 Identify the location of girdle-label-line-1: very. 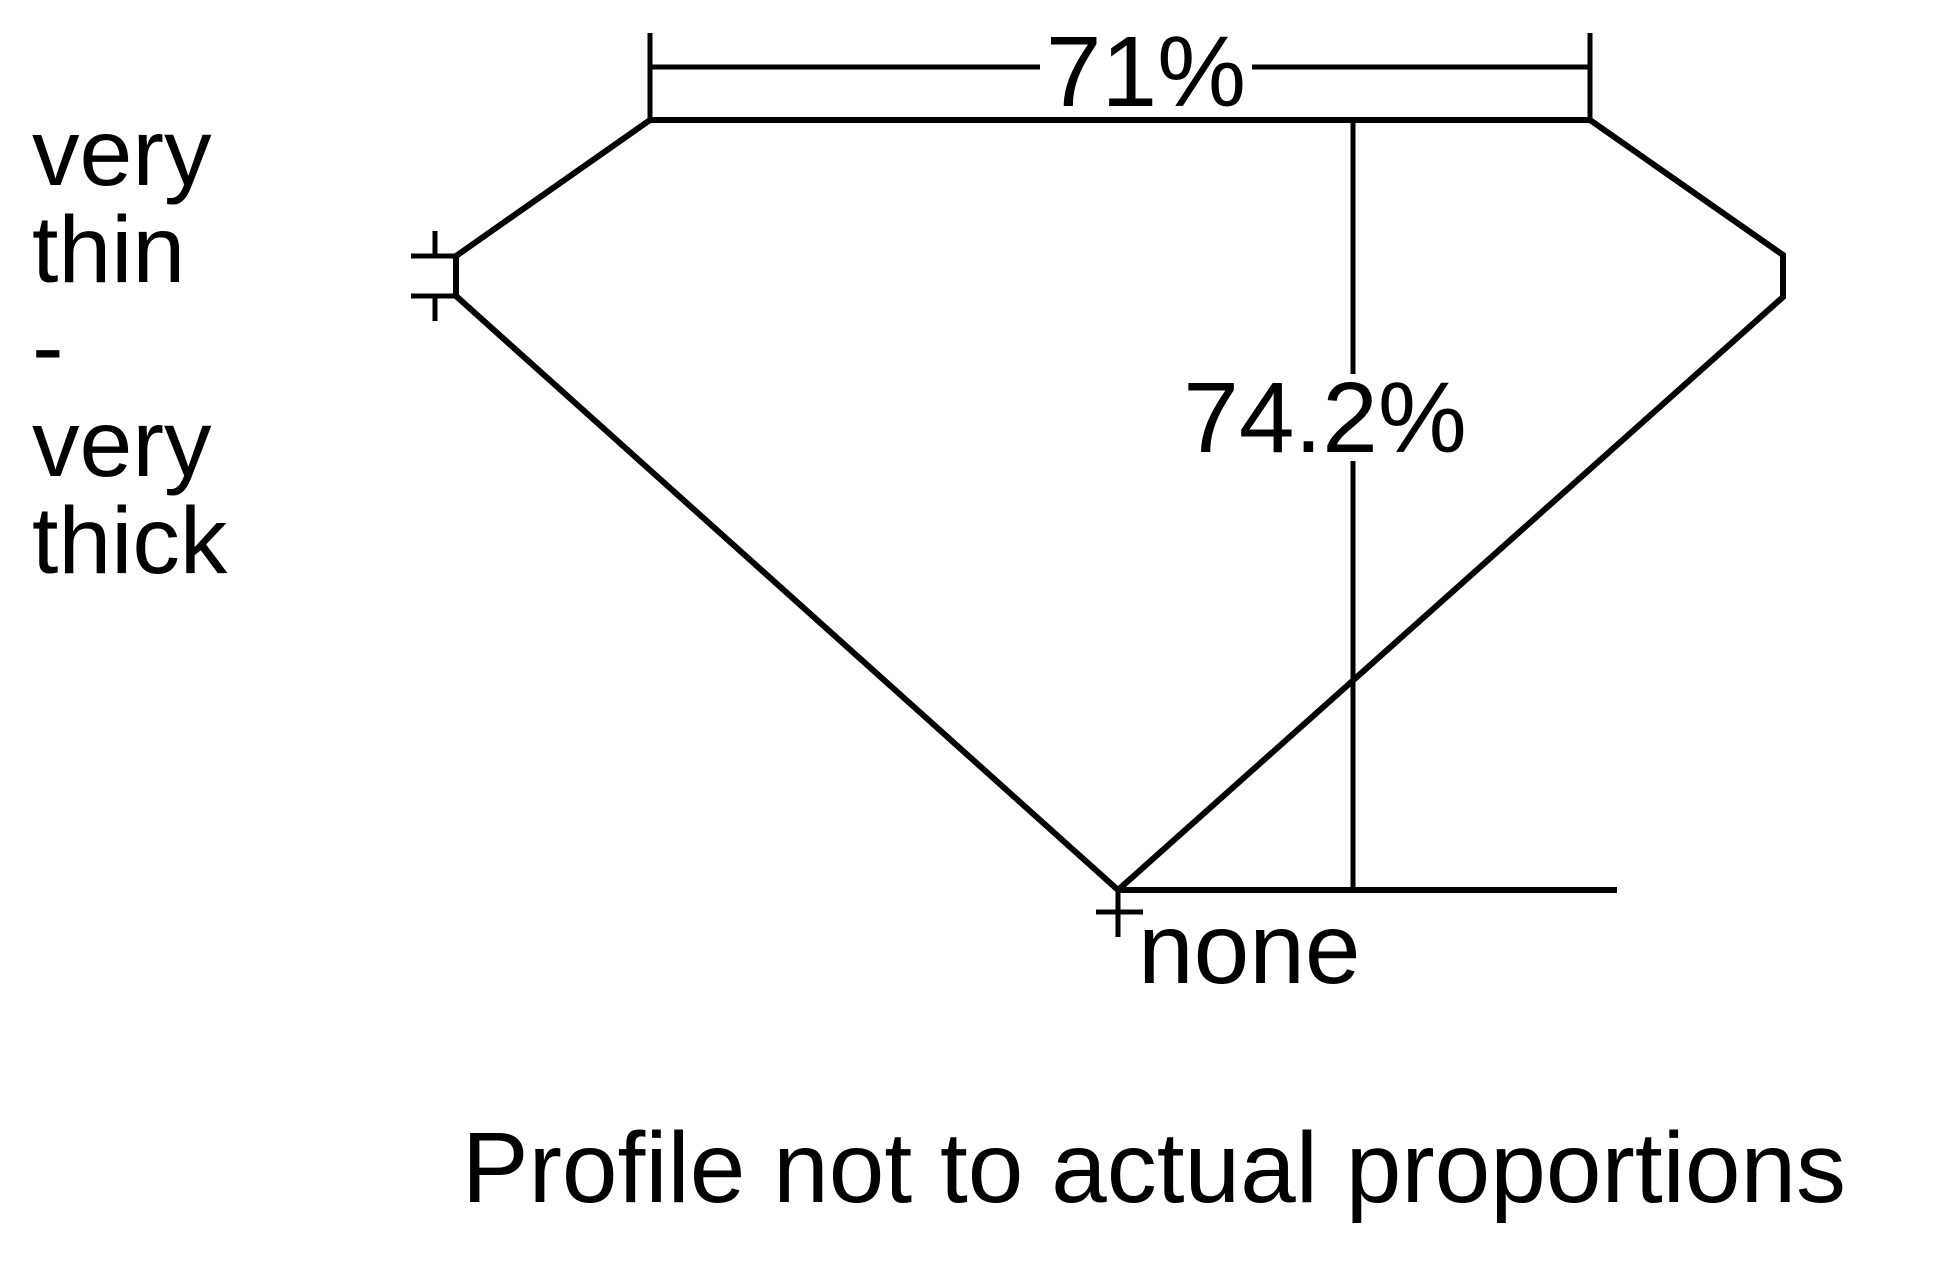
(122, 153).